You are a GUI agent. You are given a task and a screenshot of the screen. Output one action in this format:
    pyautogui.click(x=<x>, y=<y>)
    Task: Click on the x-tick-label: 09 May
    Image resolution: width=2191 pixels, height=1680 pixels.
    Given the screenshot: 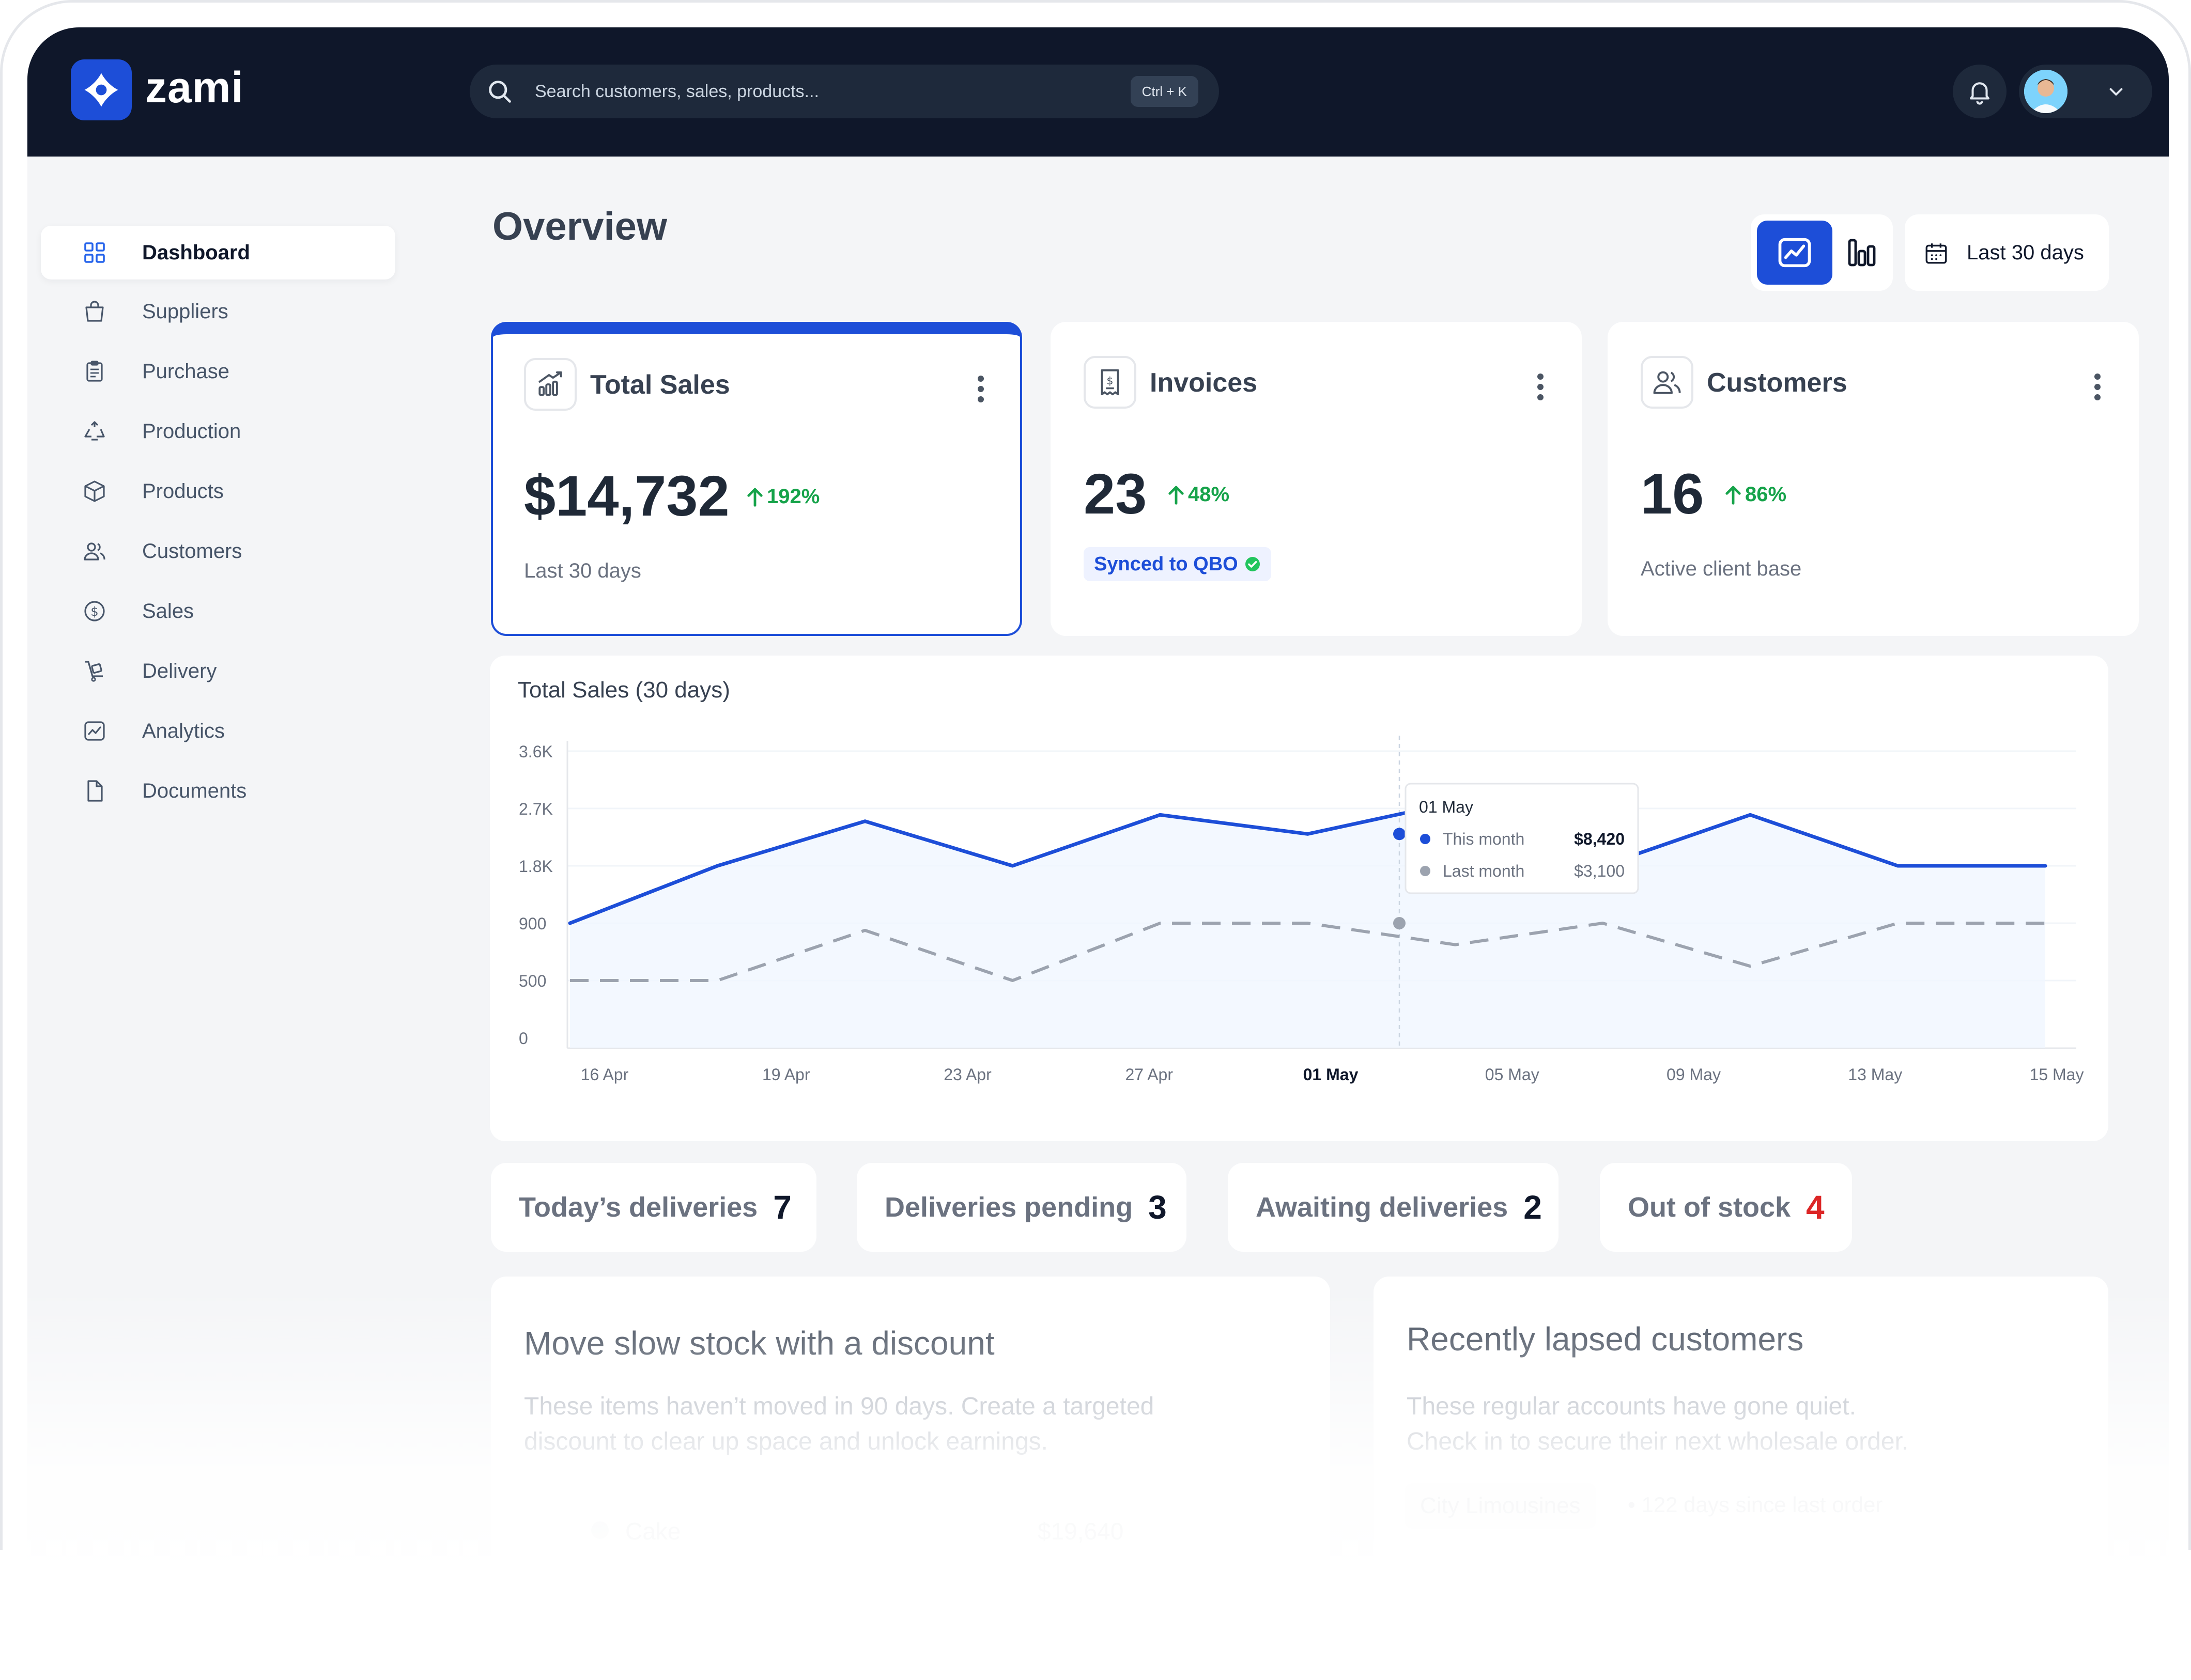 What is the action you would take?
    pyautogui.click(x=1694, y=1074)
    